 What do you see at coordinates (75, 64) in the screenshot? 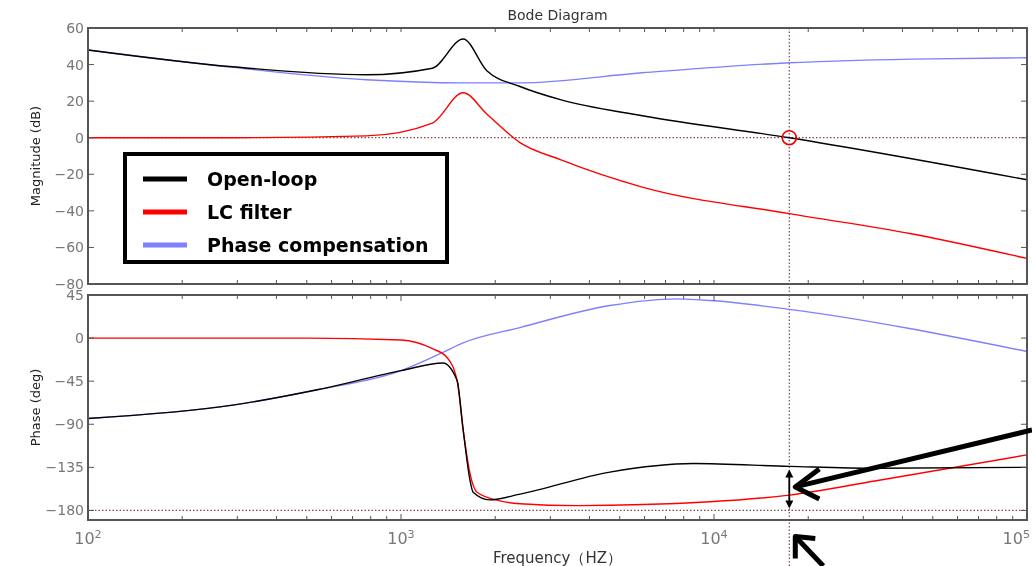
I see `y-tick-label: 40` at bounding box center [75, 64].